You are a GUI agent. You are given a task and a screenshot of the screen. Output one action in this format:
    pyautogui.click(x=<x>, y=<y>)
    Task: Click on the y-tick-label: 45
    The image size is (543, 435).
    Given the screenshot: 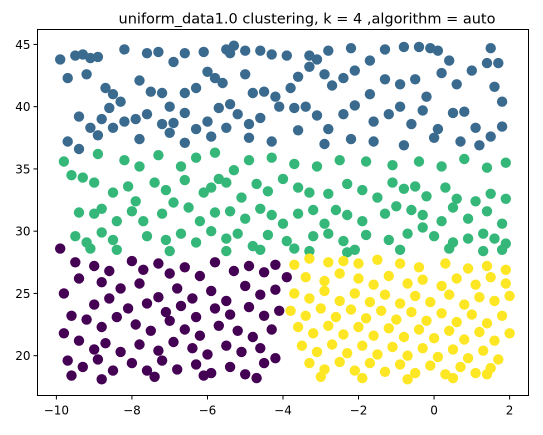 What is the action you would take?
    pyautogui.click(x=22, y=45)
    